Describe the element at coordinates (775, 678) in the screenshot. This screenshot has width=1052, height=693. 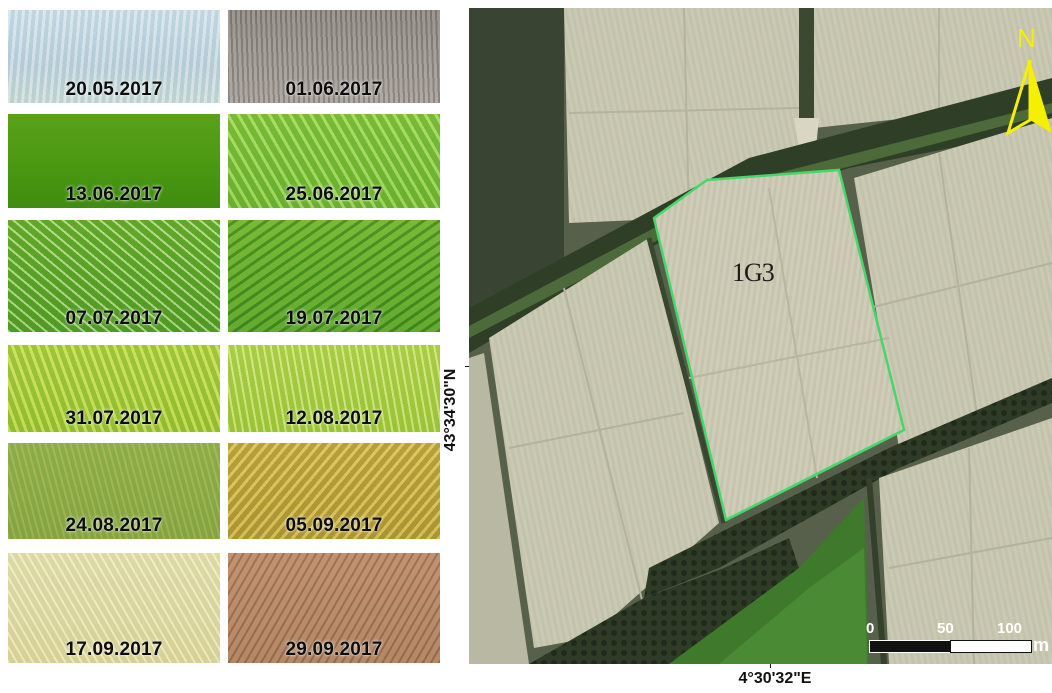
I see `longitude-label: 4°30'32"E` at that location.